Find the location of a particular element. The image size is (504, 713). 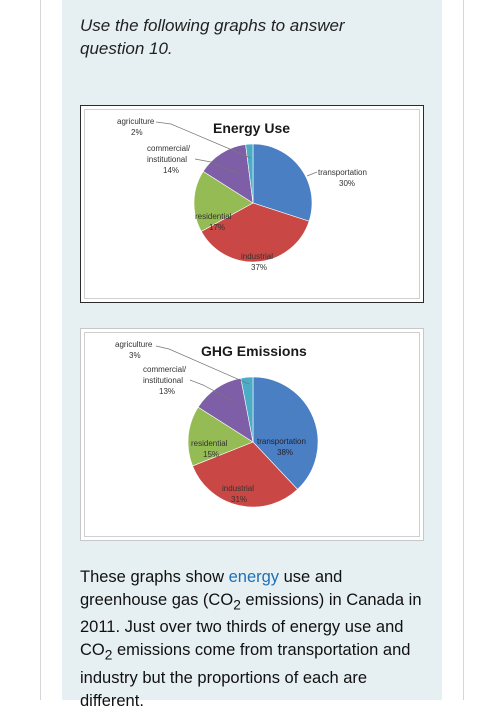

leader-transportation is located at coordinates (312, 174).